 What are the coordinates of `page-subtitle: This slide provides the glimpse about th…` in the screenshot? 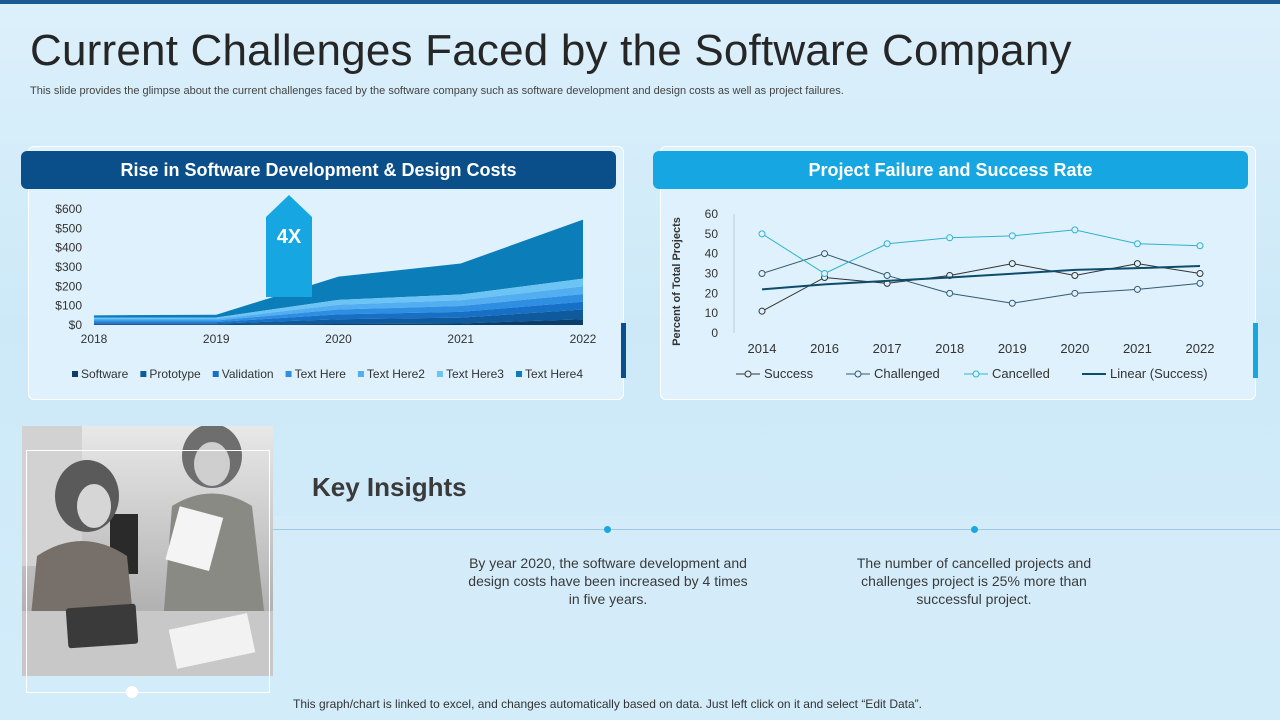 It's located at (437, 91).